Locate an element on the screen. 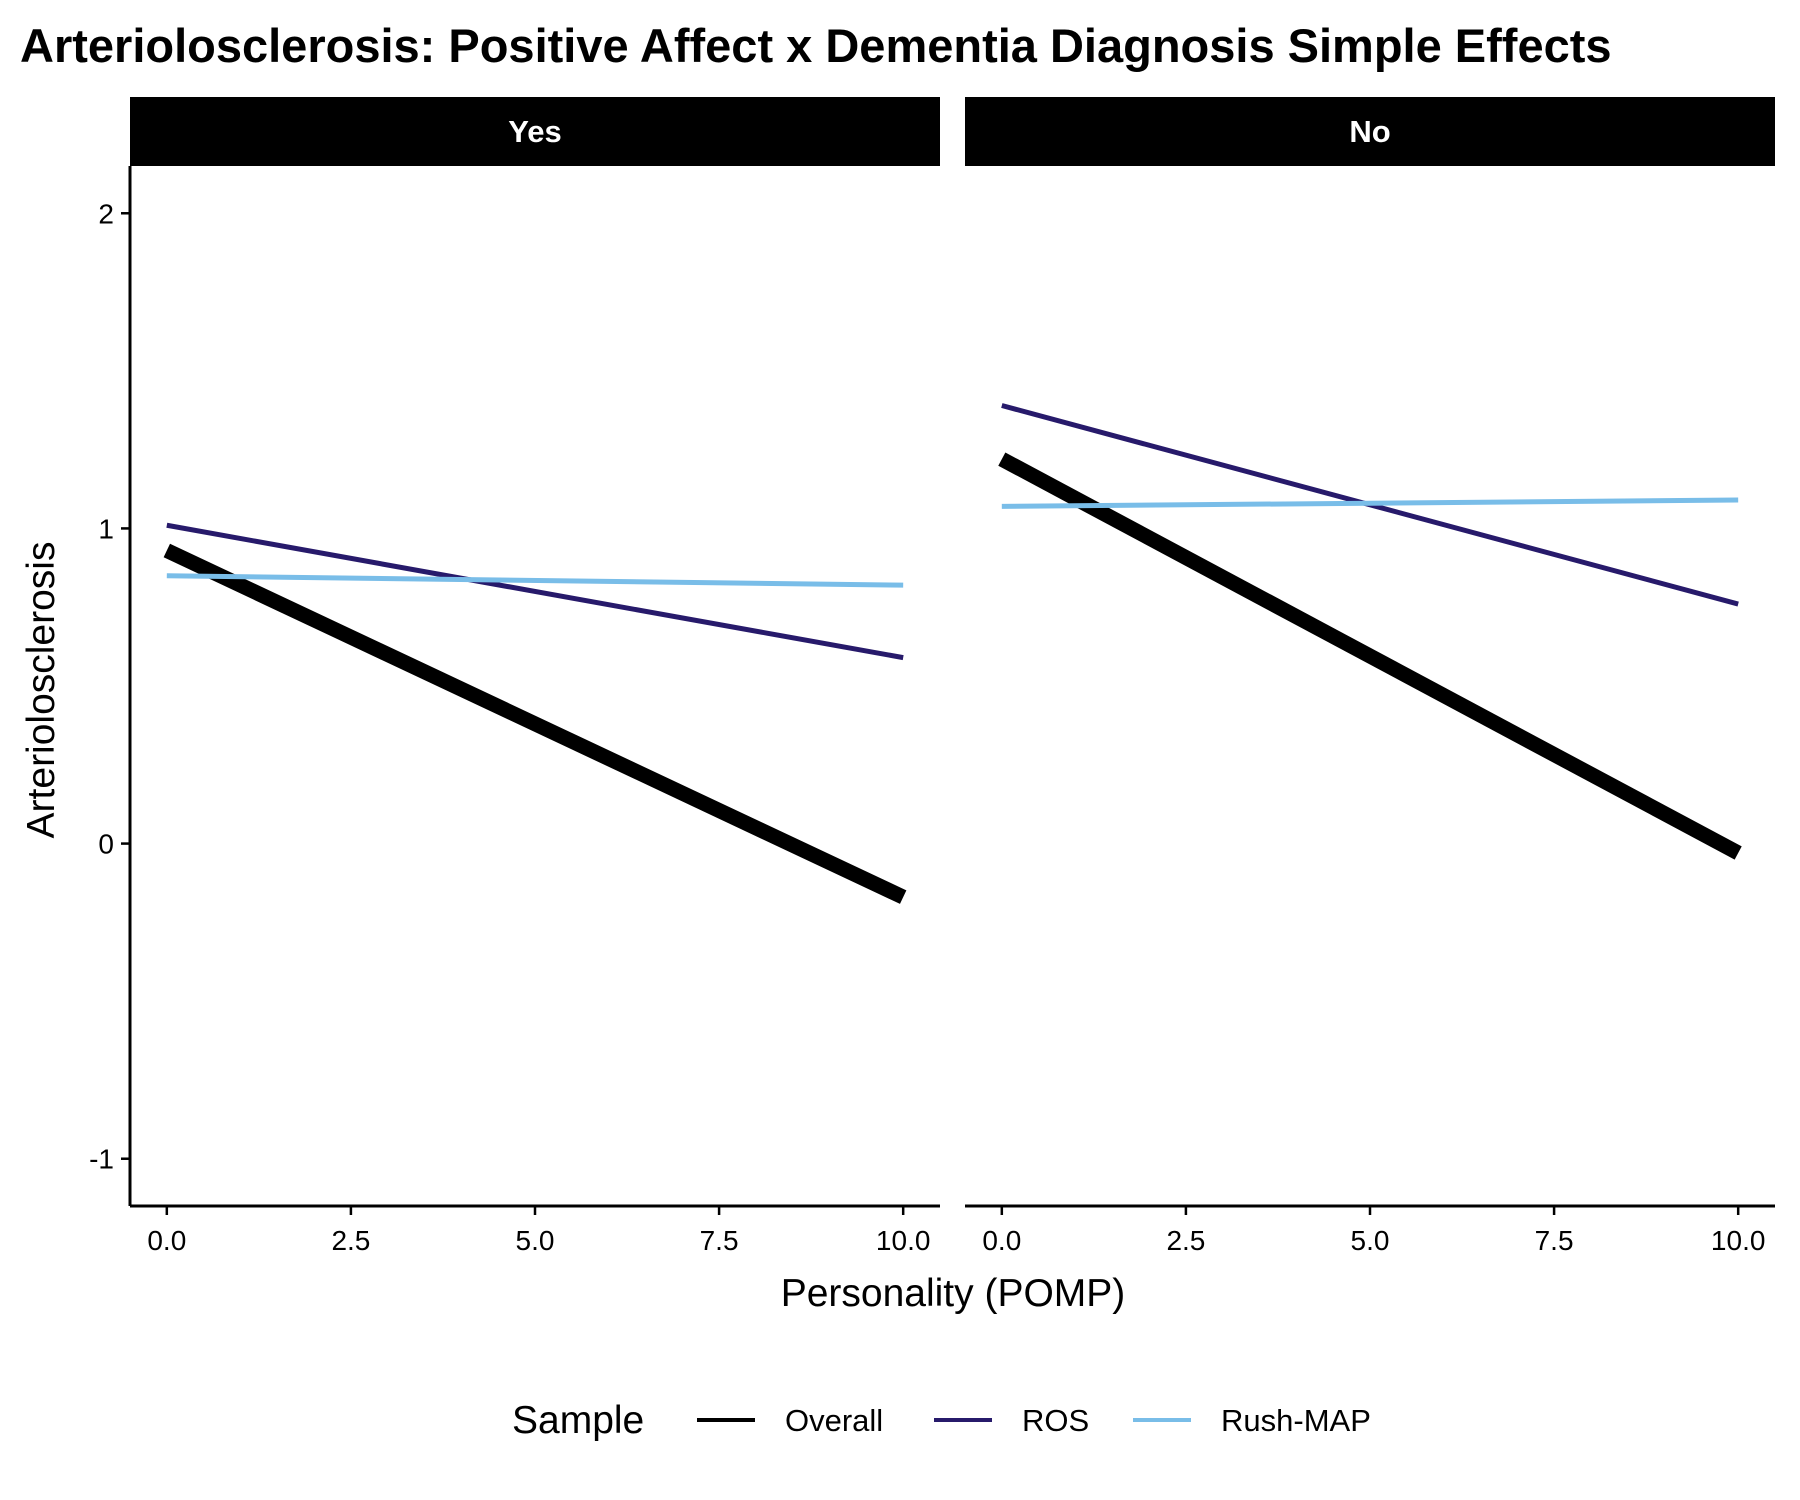 The image size is (1800, 1500). y-axis-title: Arteriolosclerosis is located at coordinates (41, 690).